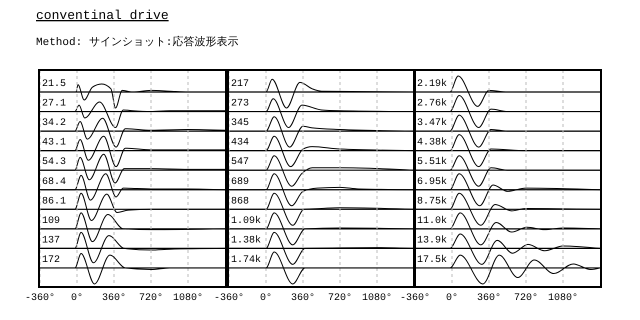 Image resolution: width=640 pixels, height=320 pixels. What do you see at coordinates (432, 84) in the screenshot?
I see `chart-title: 2.19k` at bounding box center [432, 84].